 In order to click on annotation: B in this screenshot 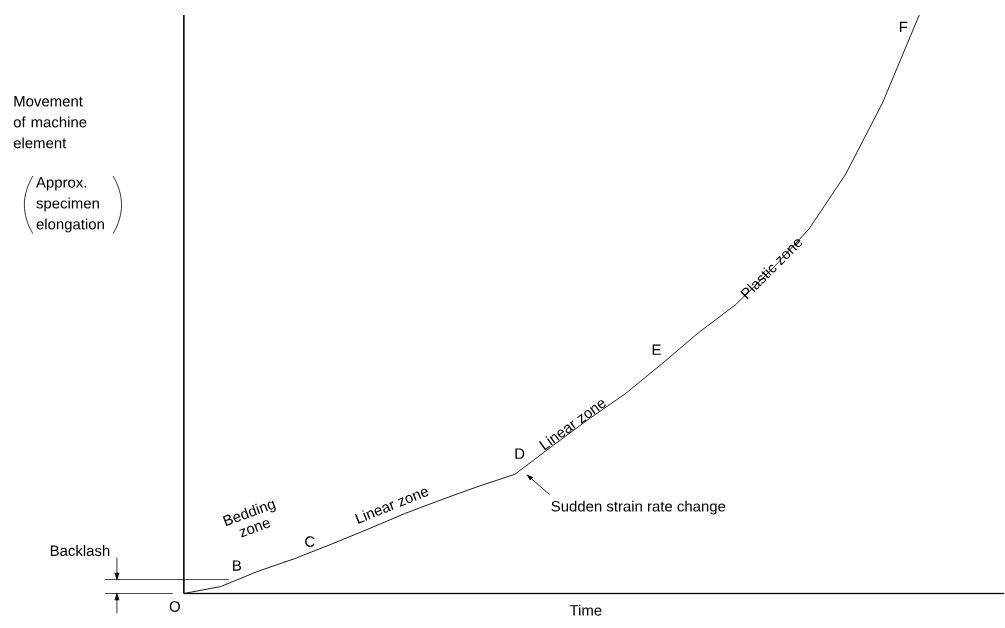, I will do `click(237, 565)`.